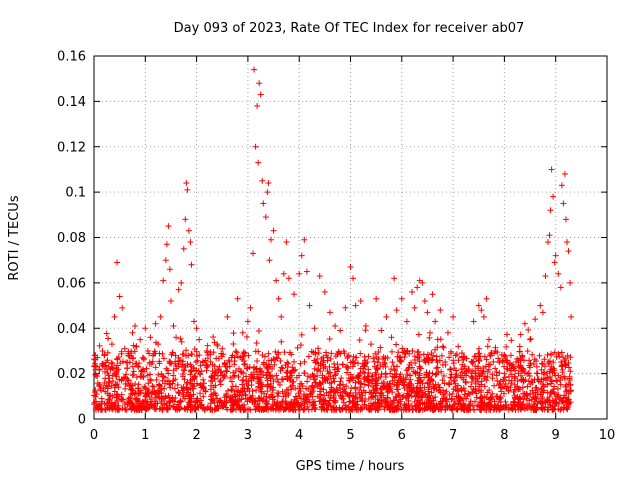 Image resolution: width=640 pixels, height=480 pixels. I want to click on x-tick-label: 6, so click(402, 435).